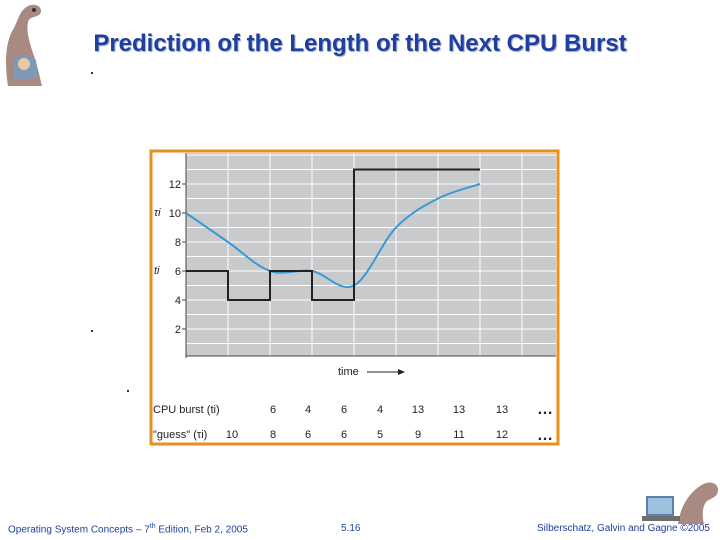 This screenshot has width=720, height=540. I want to click on table-row-burst-values: 6 4 6 4 13 13 13, so click(389, 410).